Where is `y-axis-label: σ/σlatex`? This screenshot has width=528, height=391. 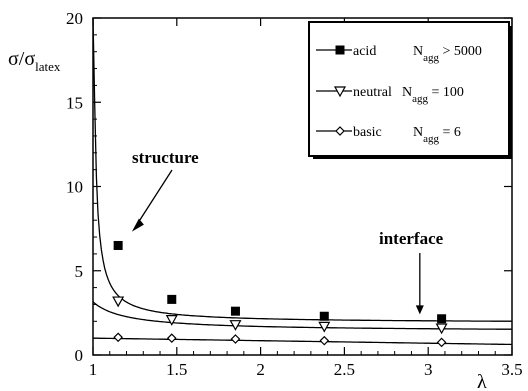
y-axis-label: σ/σlatex is located at coordinates (34, 61).